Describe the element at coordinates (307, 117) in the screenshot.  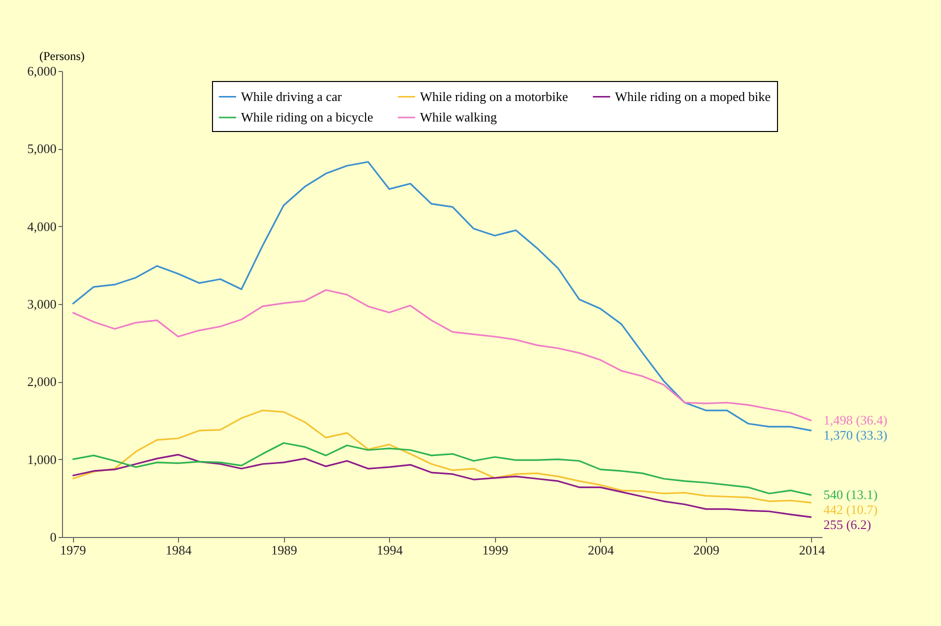
I see `legend-label: While riding on a bicycle` at that location.